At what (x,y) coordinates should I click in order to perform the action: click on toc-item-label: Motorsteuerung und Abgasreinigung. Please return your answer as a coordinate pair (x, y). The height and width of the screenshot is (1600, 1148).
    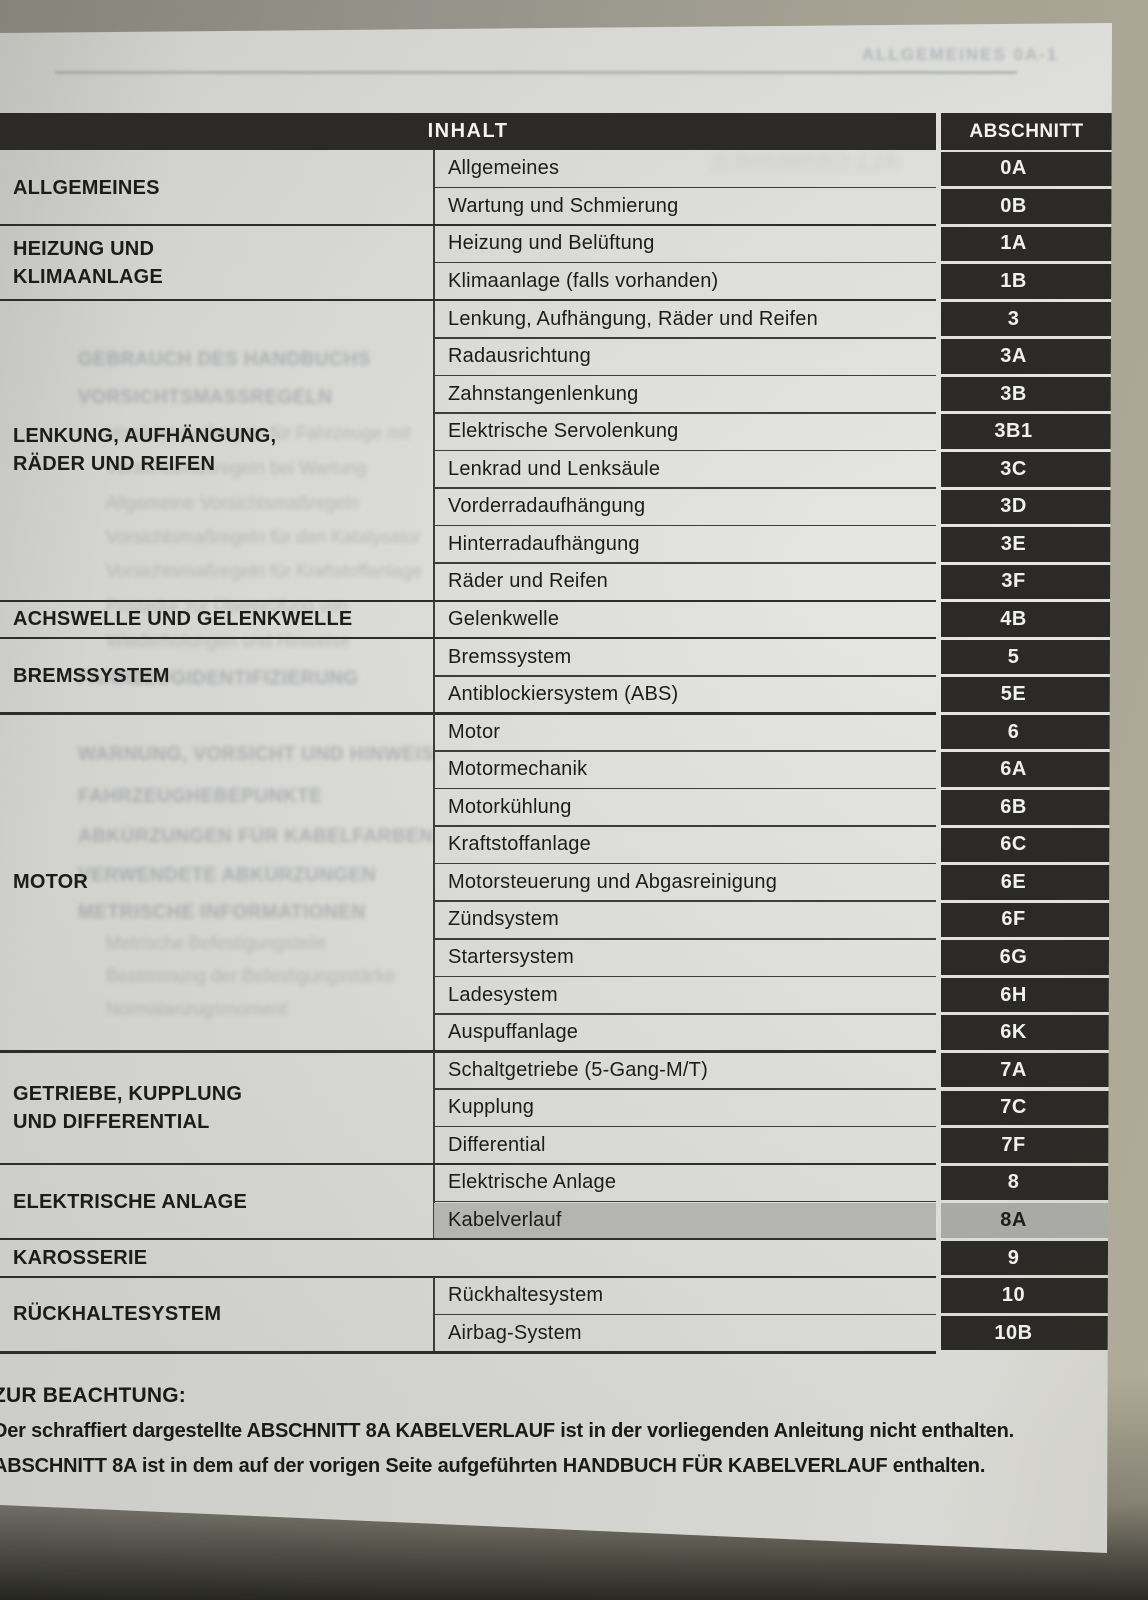
    Looking at the image, I should click on (613, 881).